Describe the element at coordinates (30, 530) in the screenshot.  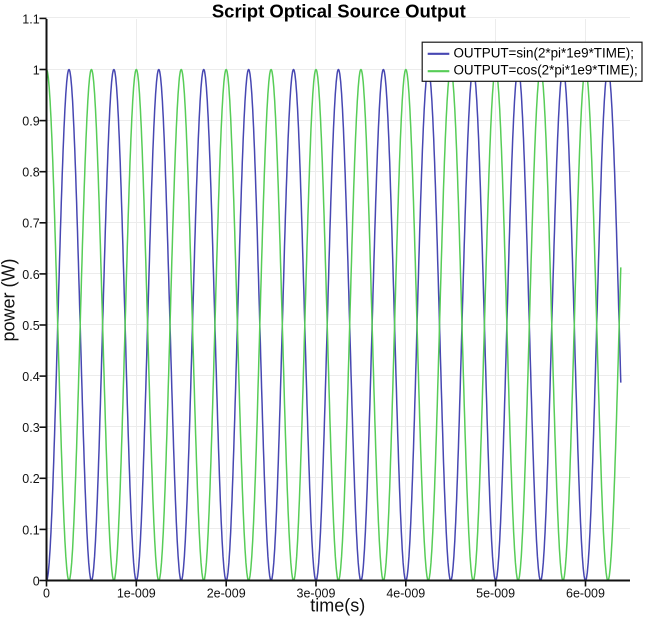
I see `svg-text: 0.1` at that location.